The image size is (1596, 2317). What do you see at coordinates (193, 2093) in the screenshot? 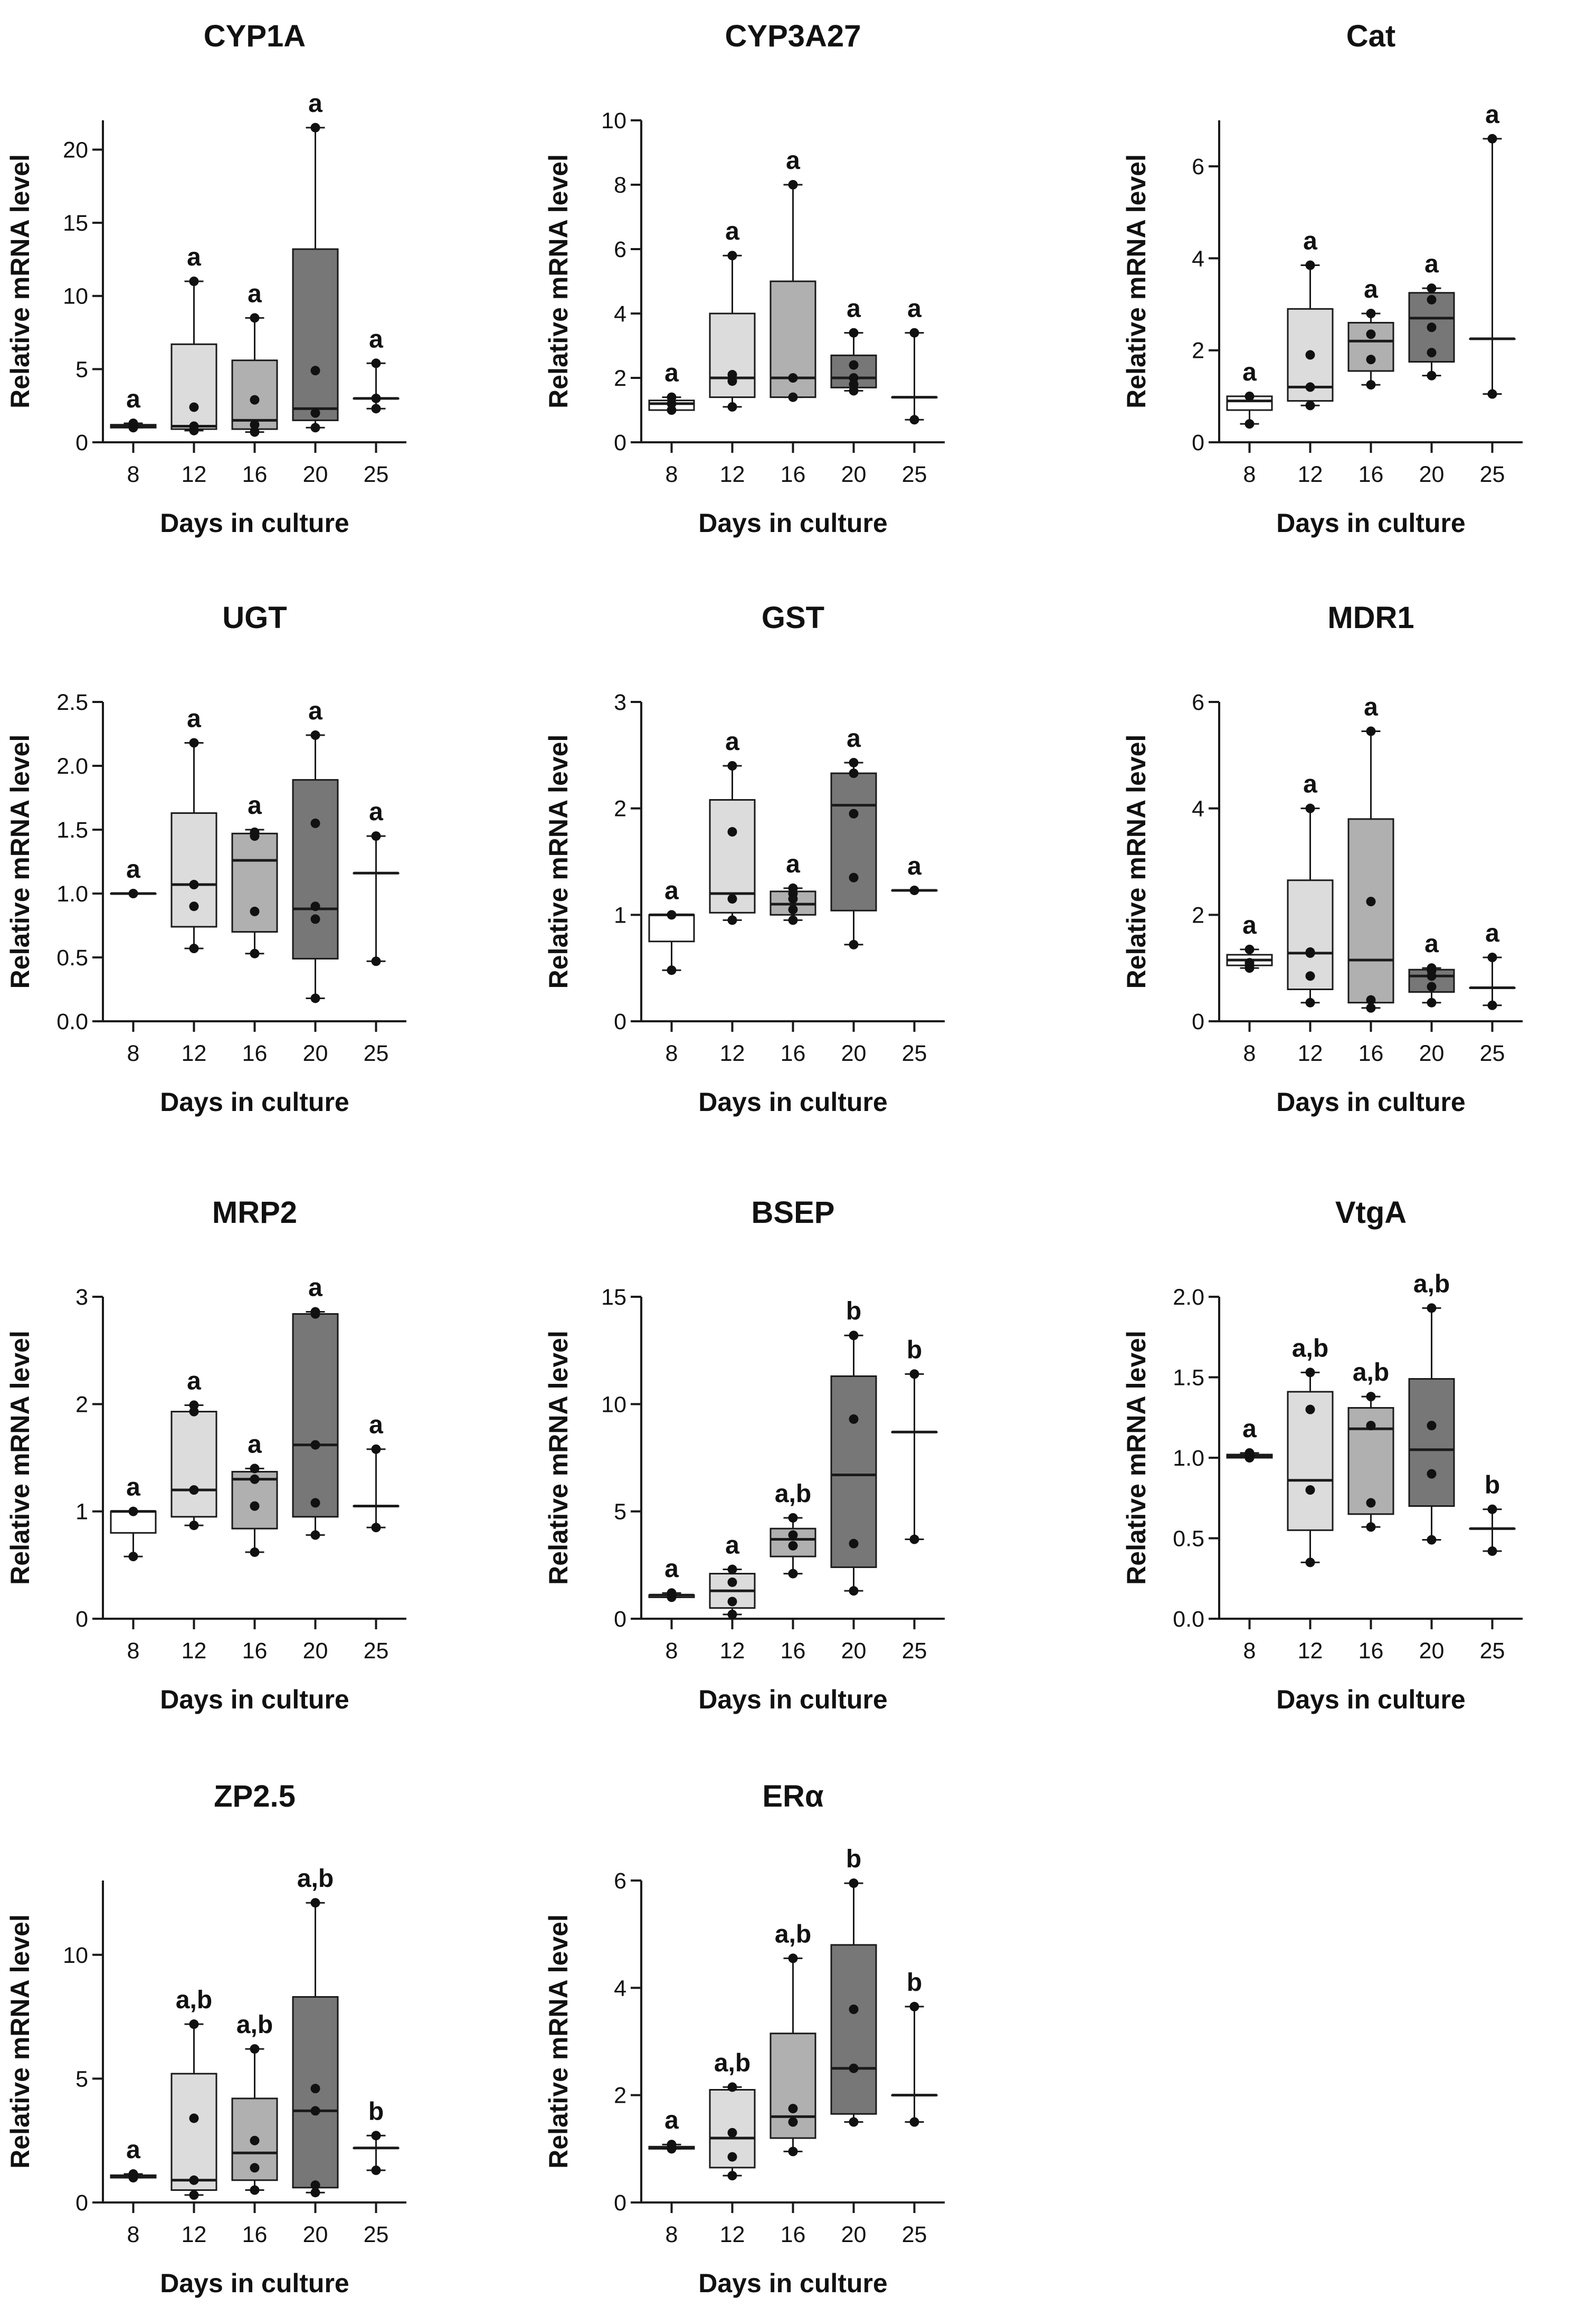
I see `box-day-12: a,b` at bounding box center [193, 2093].